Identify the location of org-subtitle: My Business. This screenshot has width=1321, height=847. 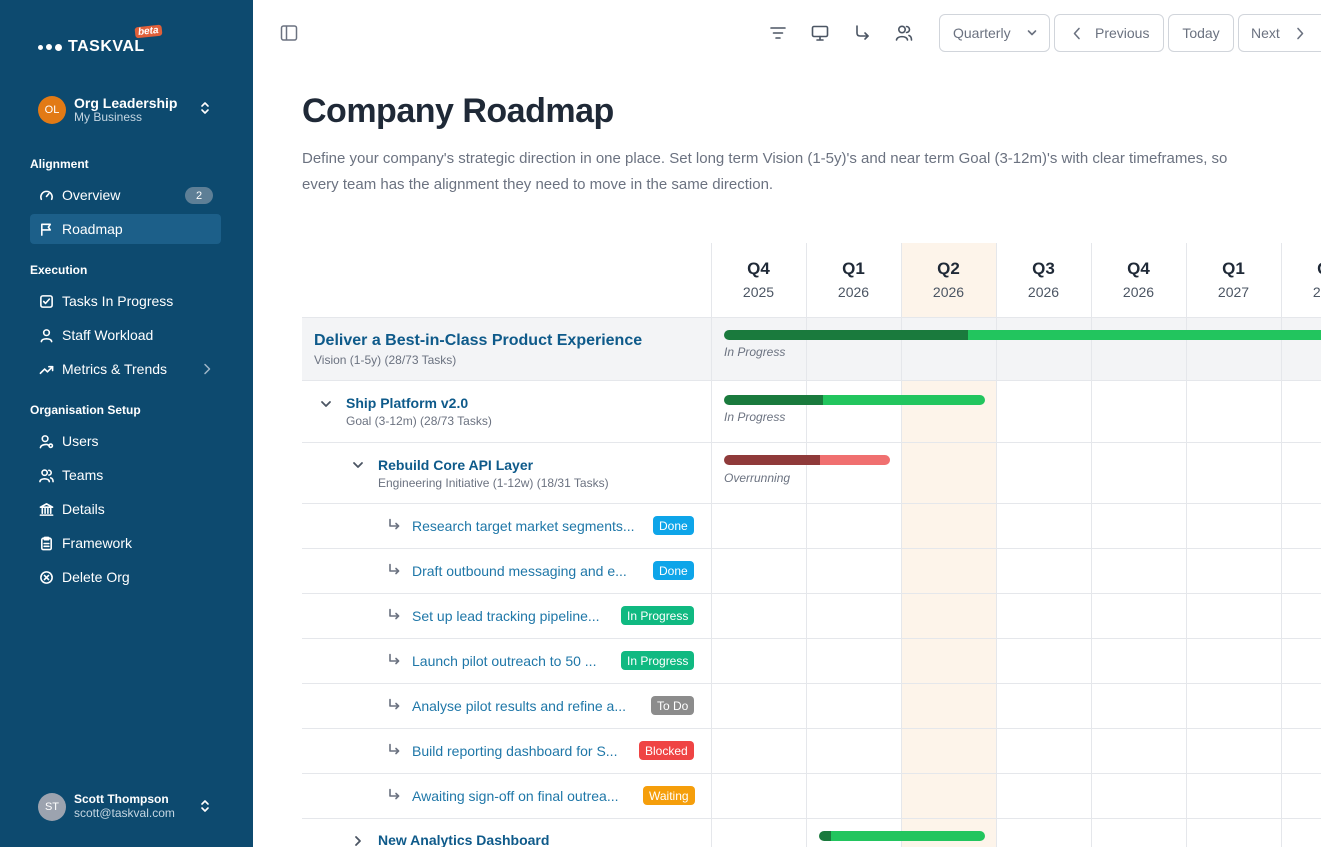
(108, 117).